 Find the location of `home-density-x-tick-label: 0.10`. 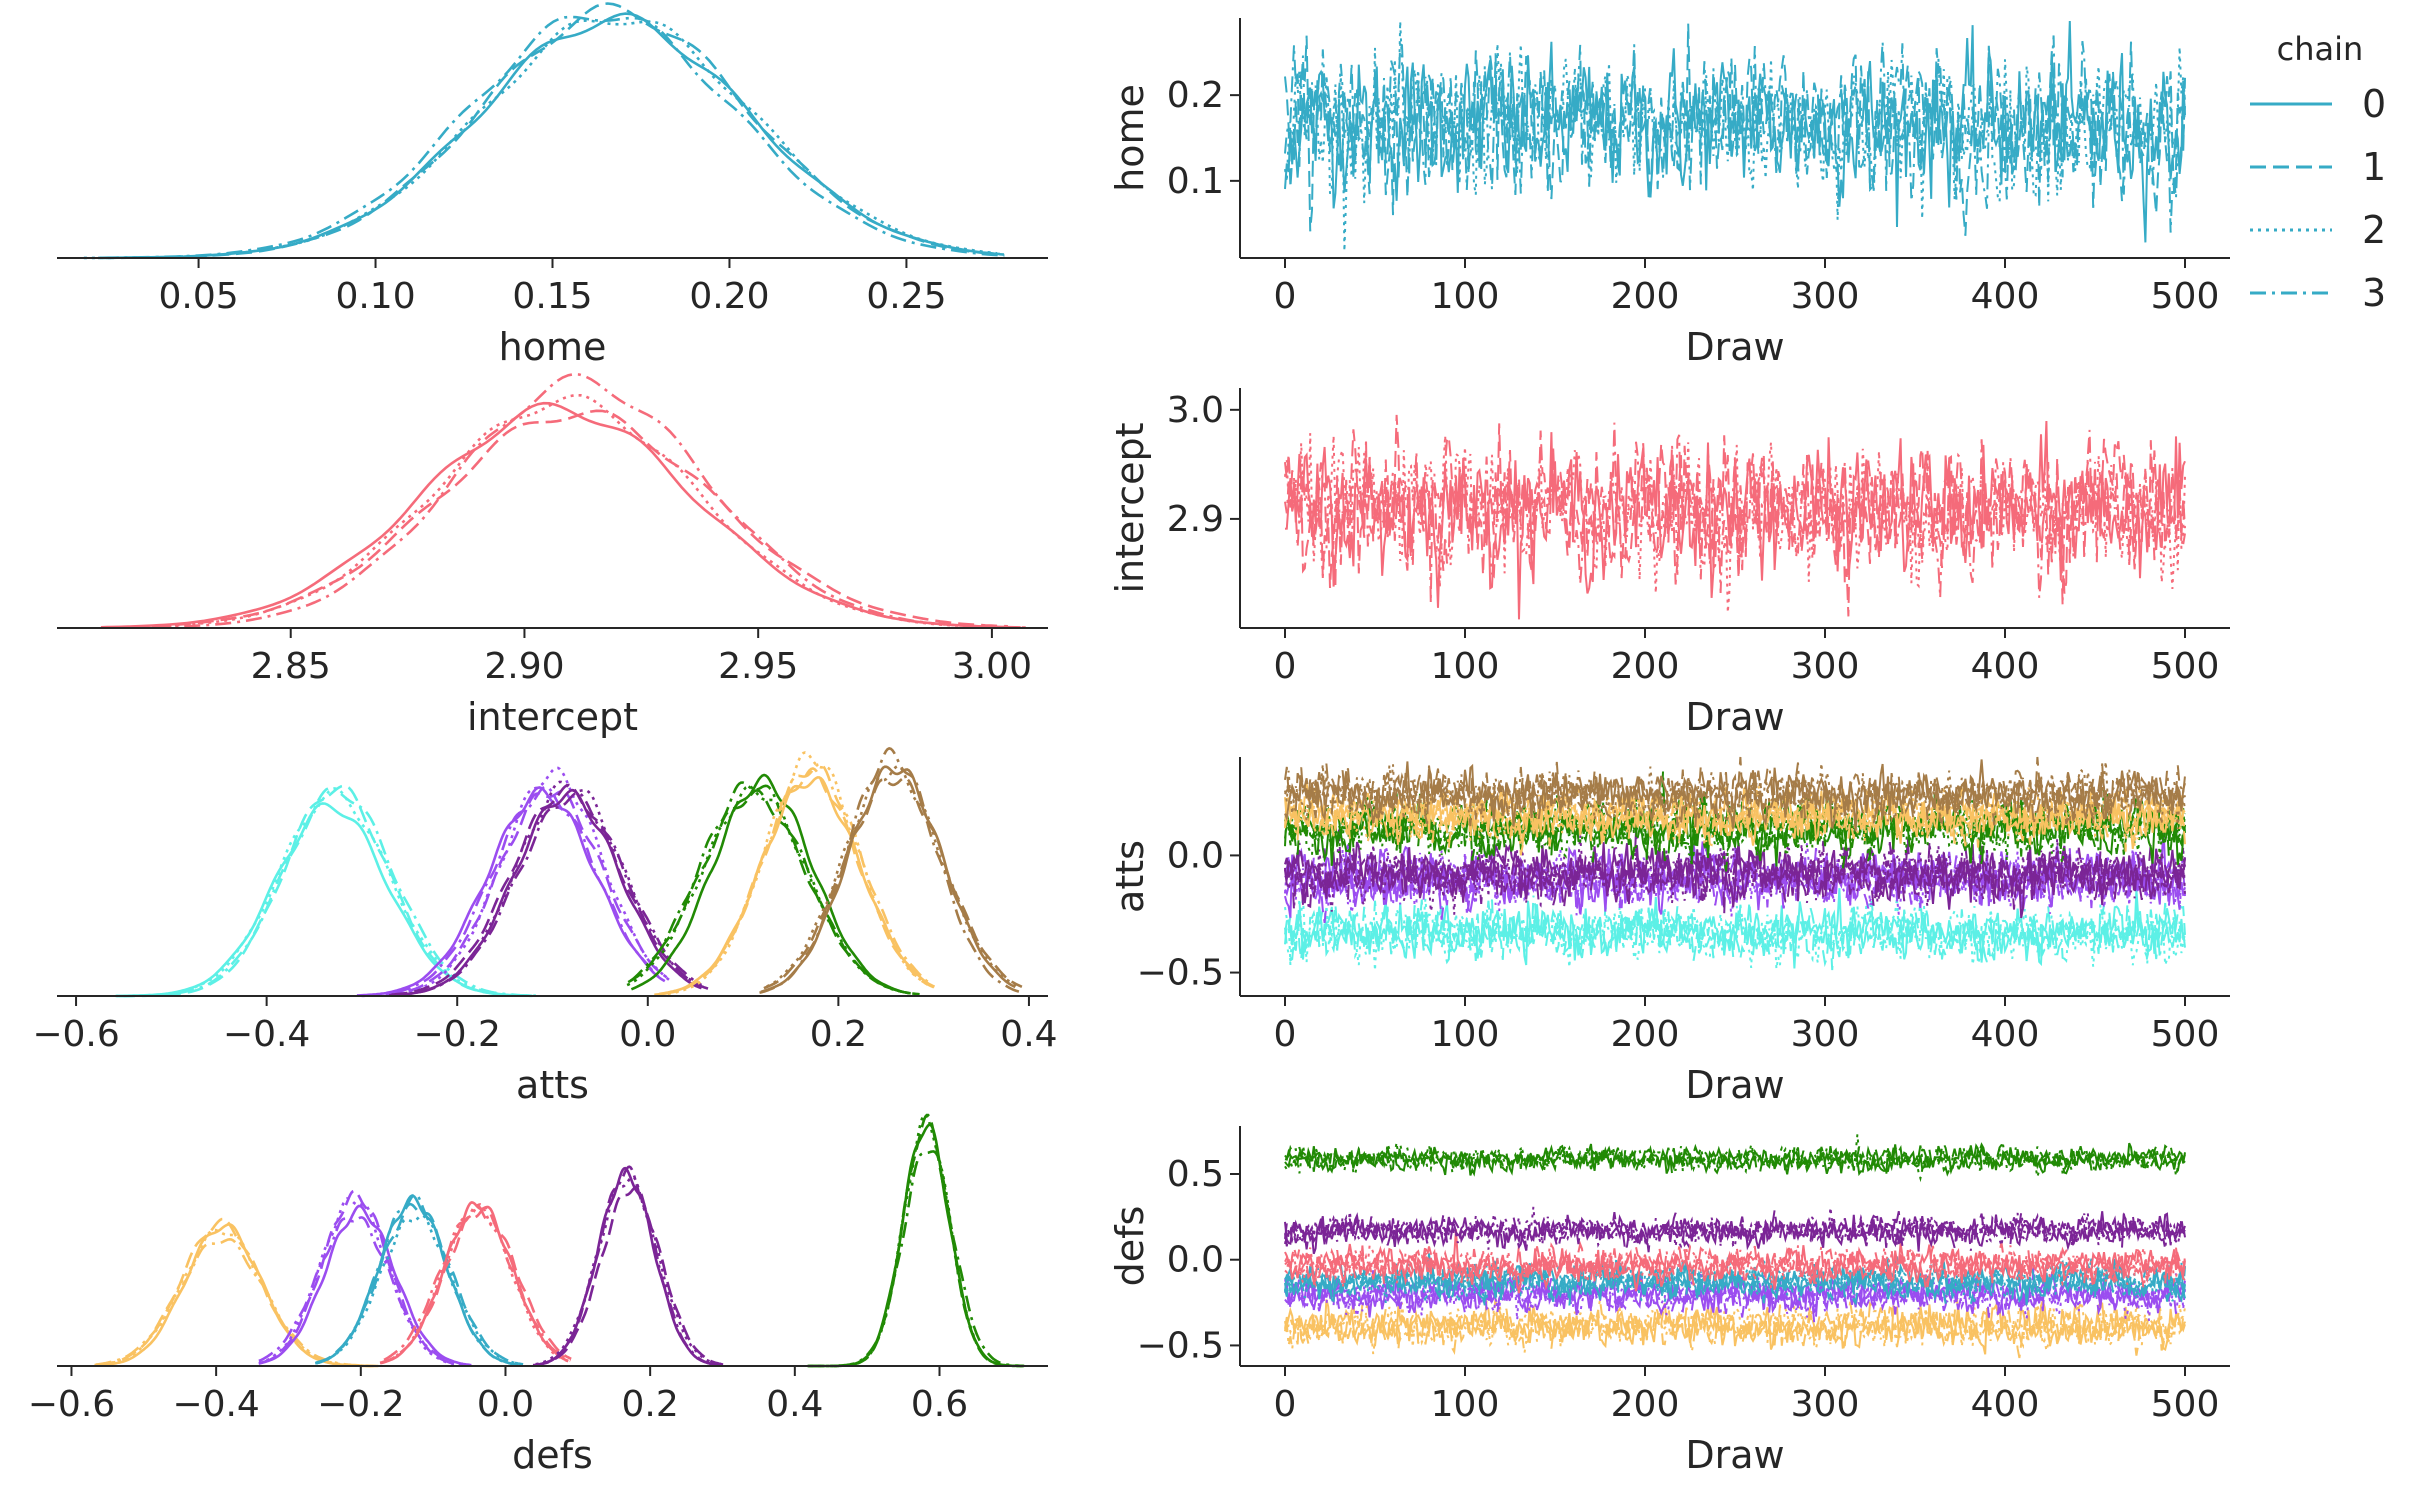

home-density-x-tick-label: 0.10 is located at coordinates (375, 296).